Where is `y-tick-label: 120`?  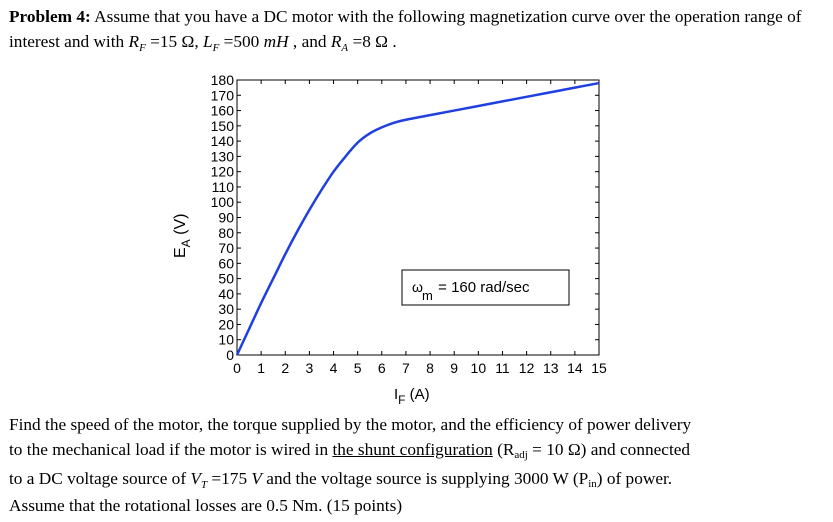
y-tick-label: 120 is located at coordinates (223, 172).